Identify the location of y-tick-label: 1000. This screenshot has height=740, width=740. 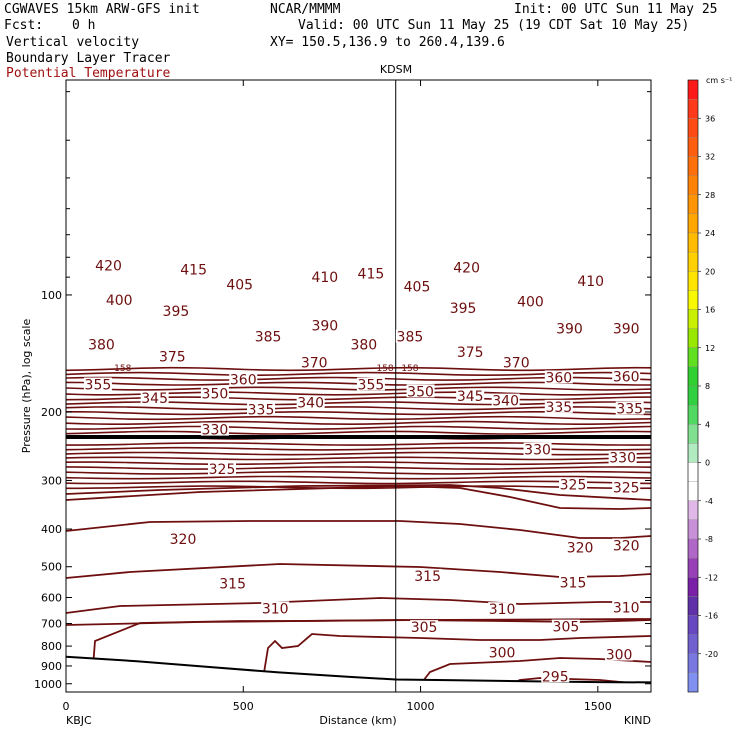
(48, 684).